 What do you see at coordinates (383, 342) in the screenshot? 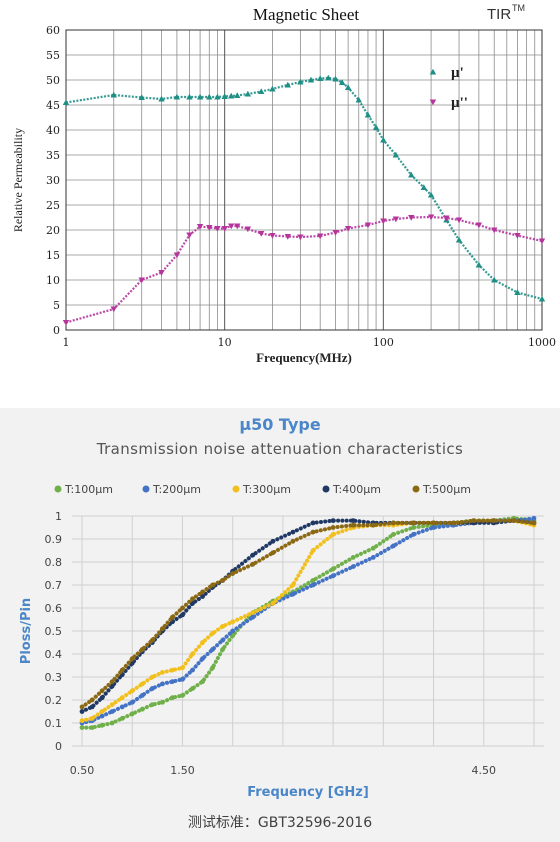
I see `x-tick-label: 100` at bounding box center [383, 342].